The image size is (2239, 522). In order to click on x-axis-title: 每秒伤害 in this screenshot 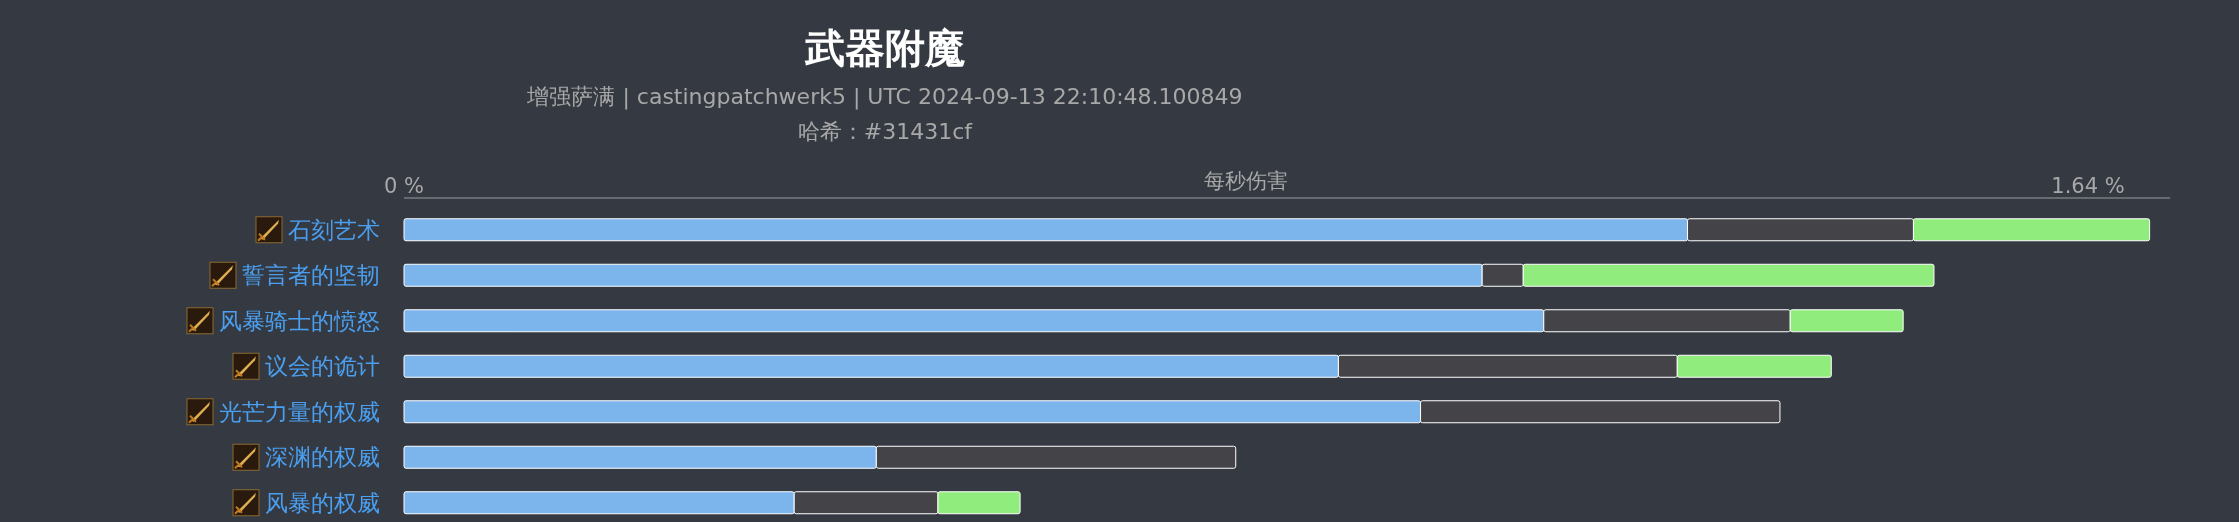, I will do `click(1246, 181)`.